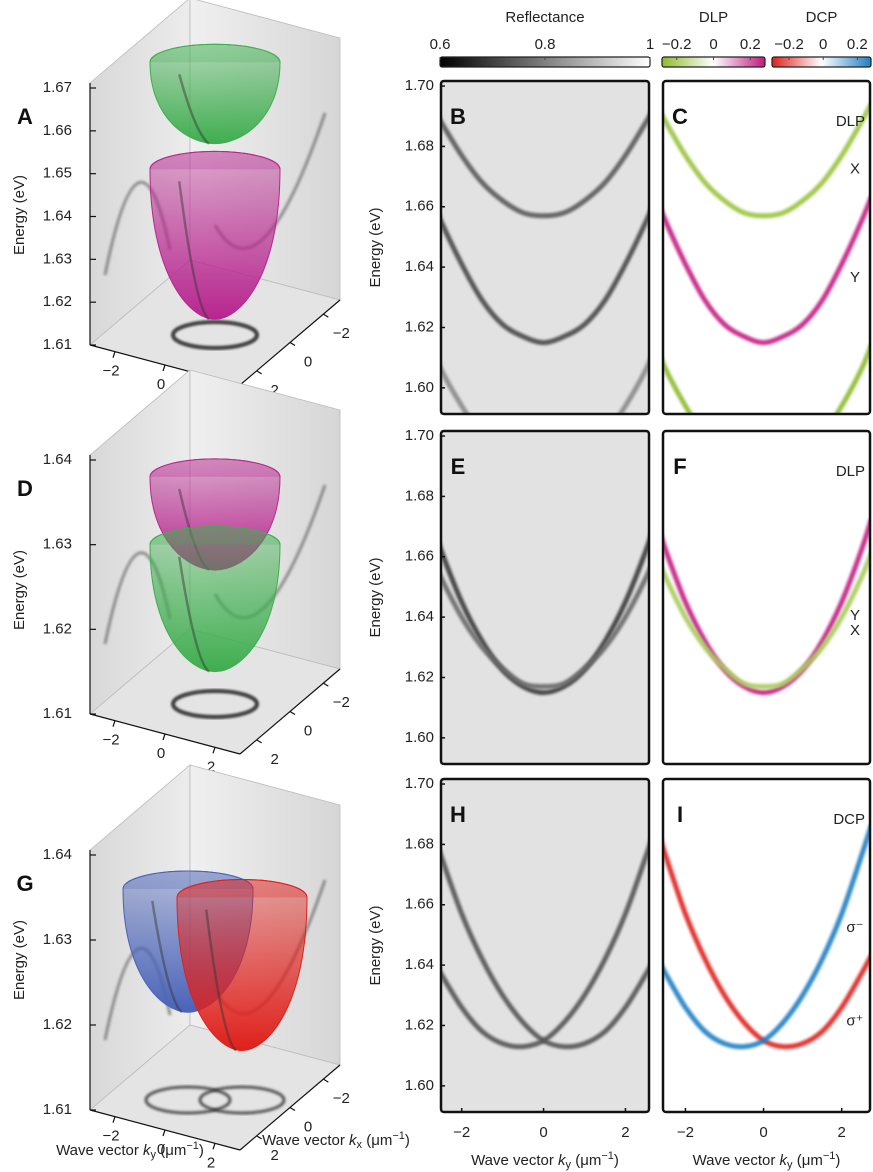  Describe the element at coordinates (680, 814) in the screenshot. I see `panel-letter: I` at that location.